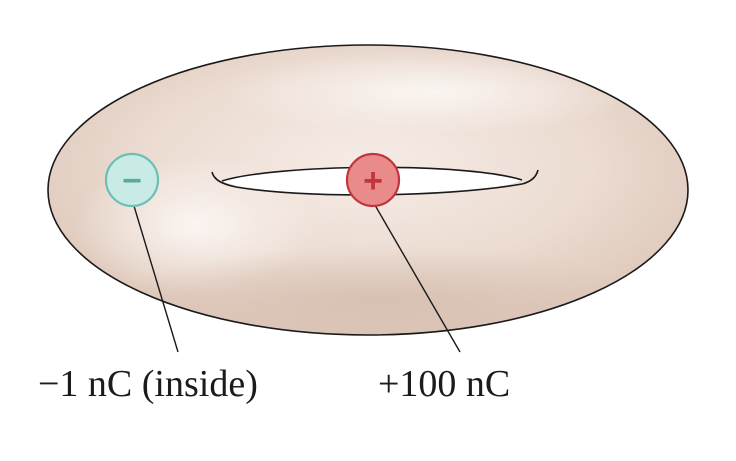 This screenshot has height=461, width=736. I want to click on positive-sign: +, so click(373, 181).